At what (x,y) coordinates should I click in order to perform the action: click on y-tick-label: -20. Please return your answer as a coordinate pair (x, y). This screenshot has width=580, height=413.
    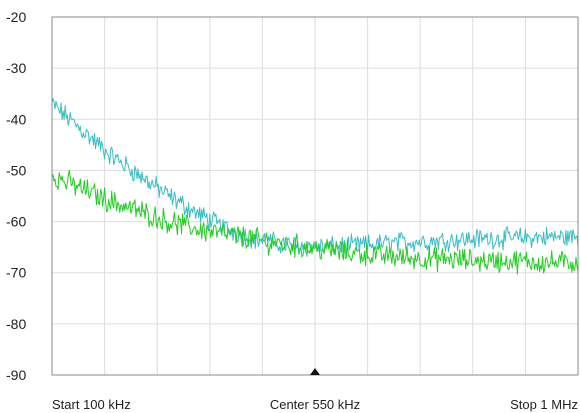
    Looking at the image, I should click on (16, 17).